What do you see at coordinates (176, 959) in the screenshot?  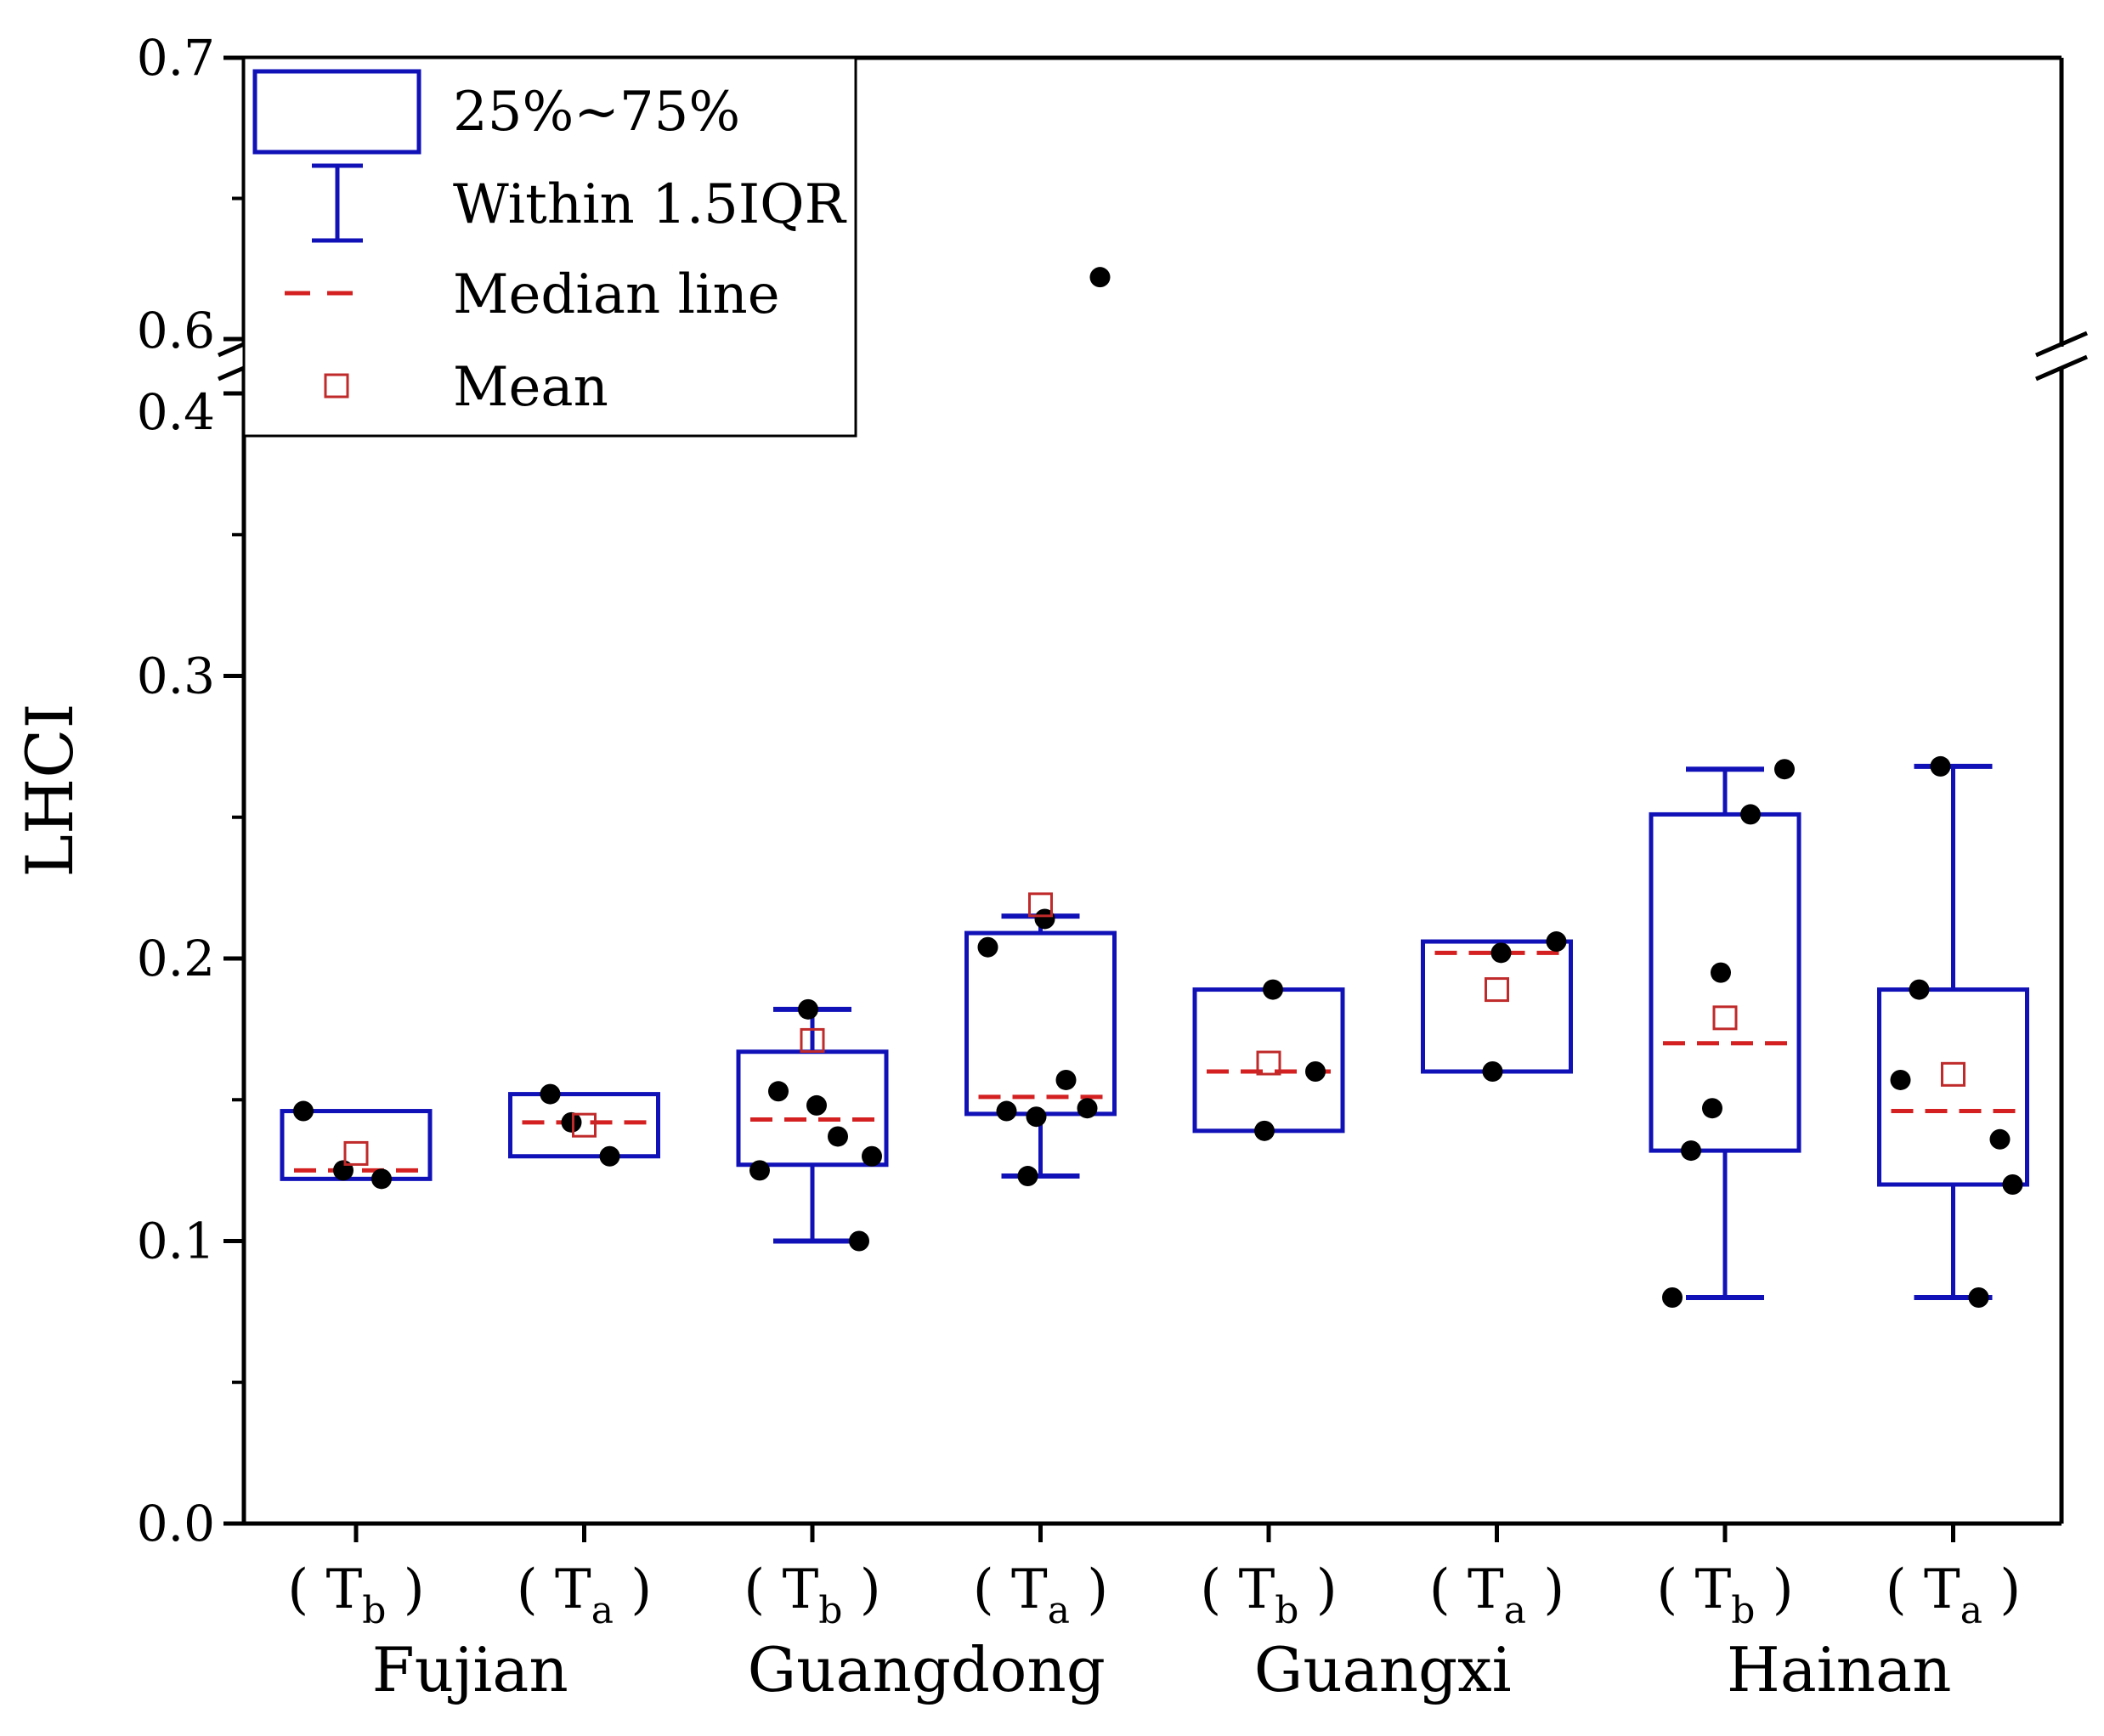 I see `y-tick-label: 0.2` at bounding box center [176, 959].